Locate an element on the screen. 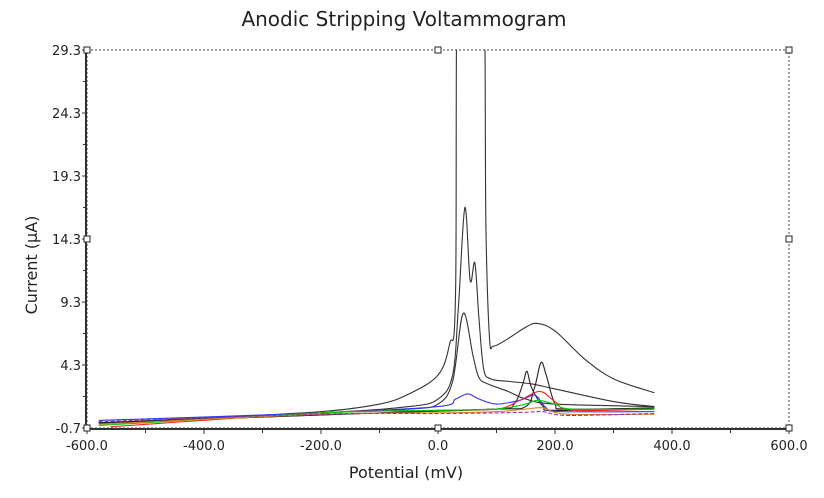 The width and height of the screenshot is (824, 498). x-axis-label: Potential (mV) is located at coordinates (406, 472).